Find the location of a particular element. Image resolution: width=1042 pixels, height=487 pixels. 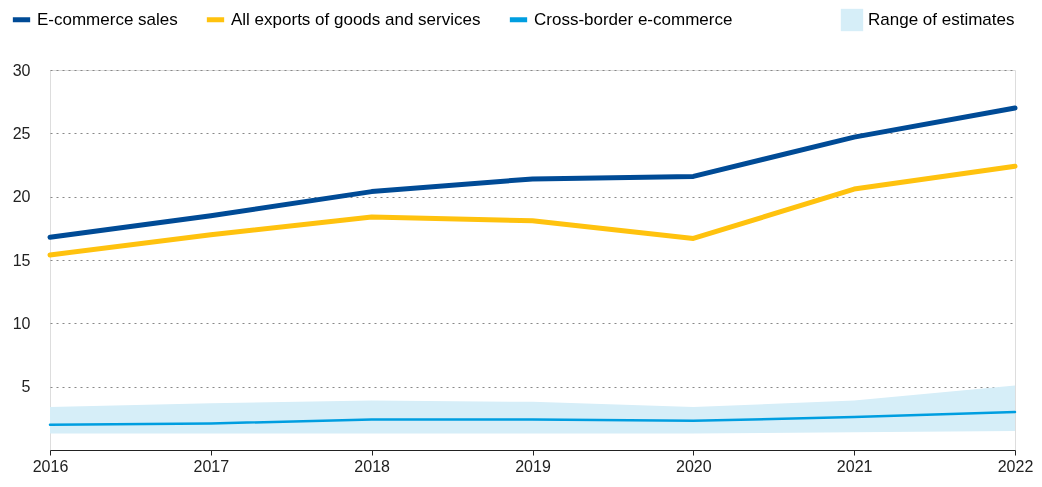

line-series is located at coordinates (532, 418).